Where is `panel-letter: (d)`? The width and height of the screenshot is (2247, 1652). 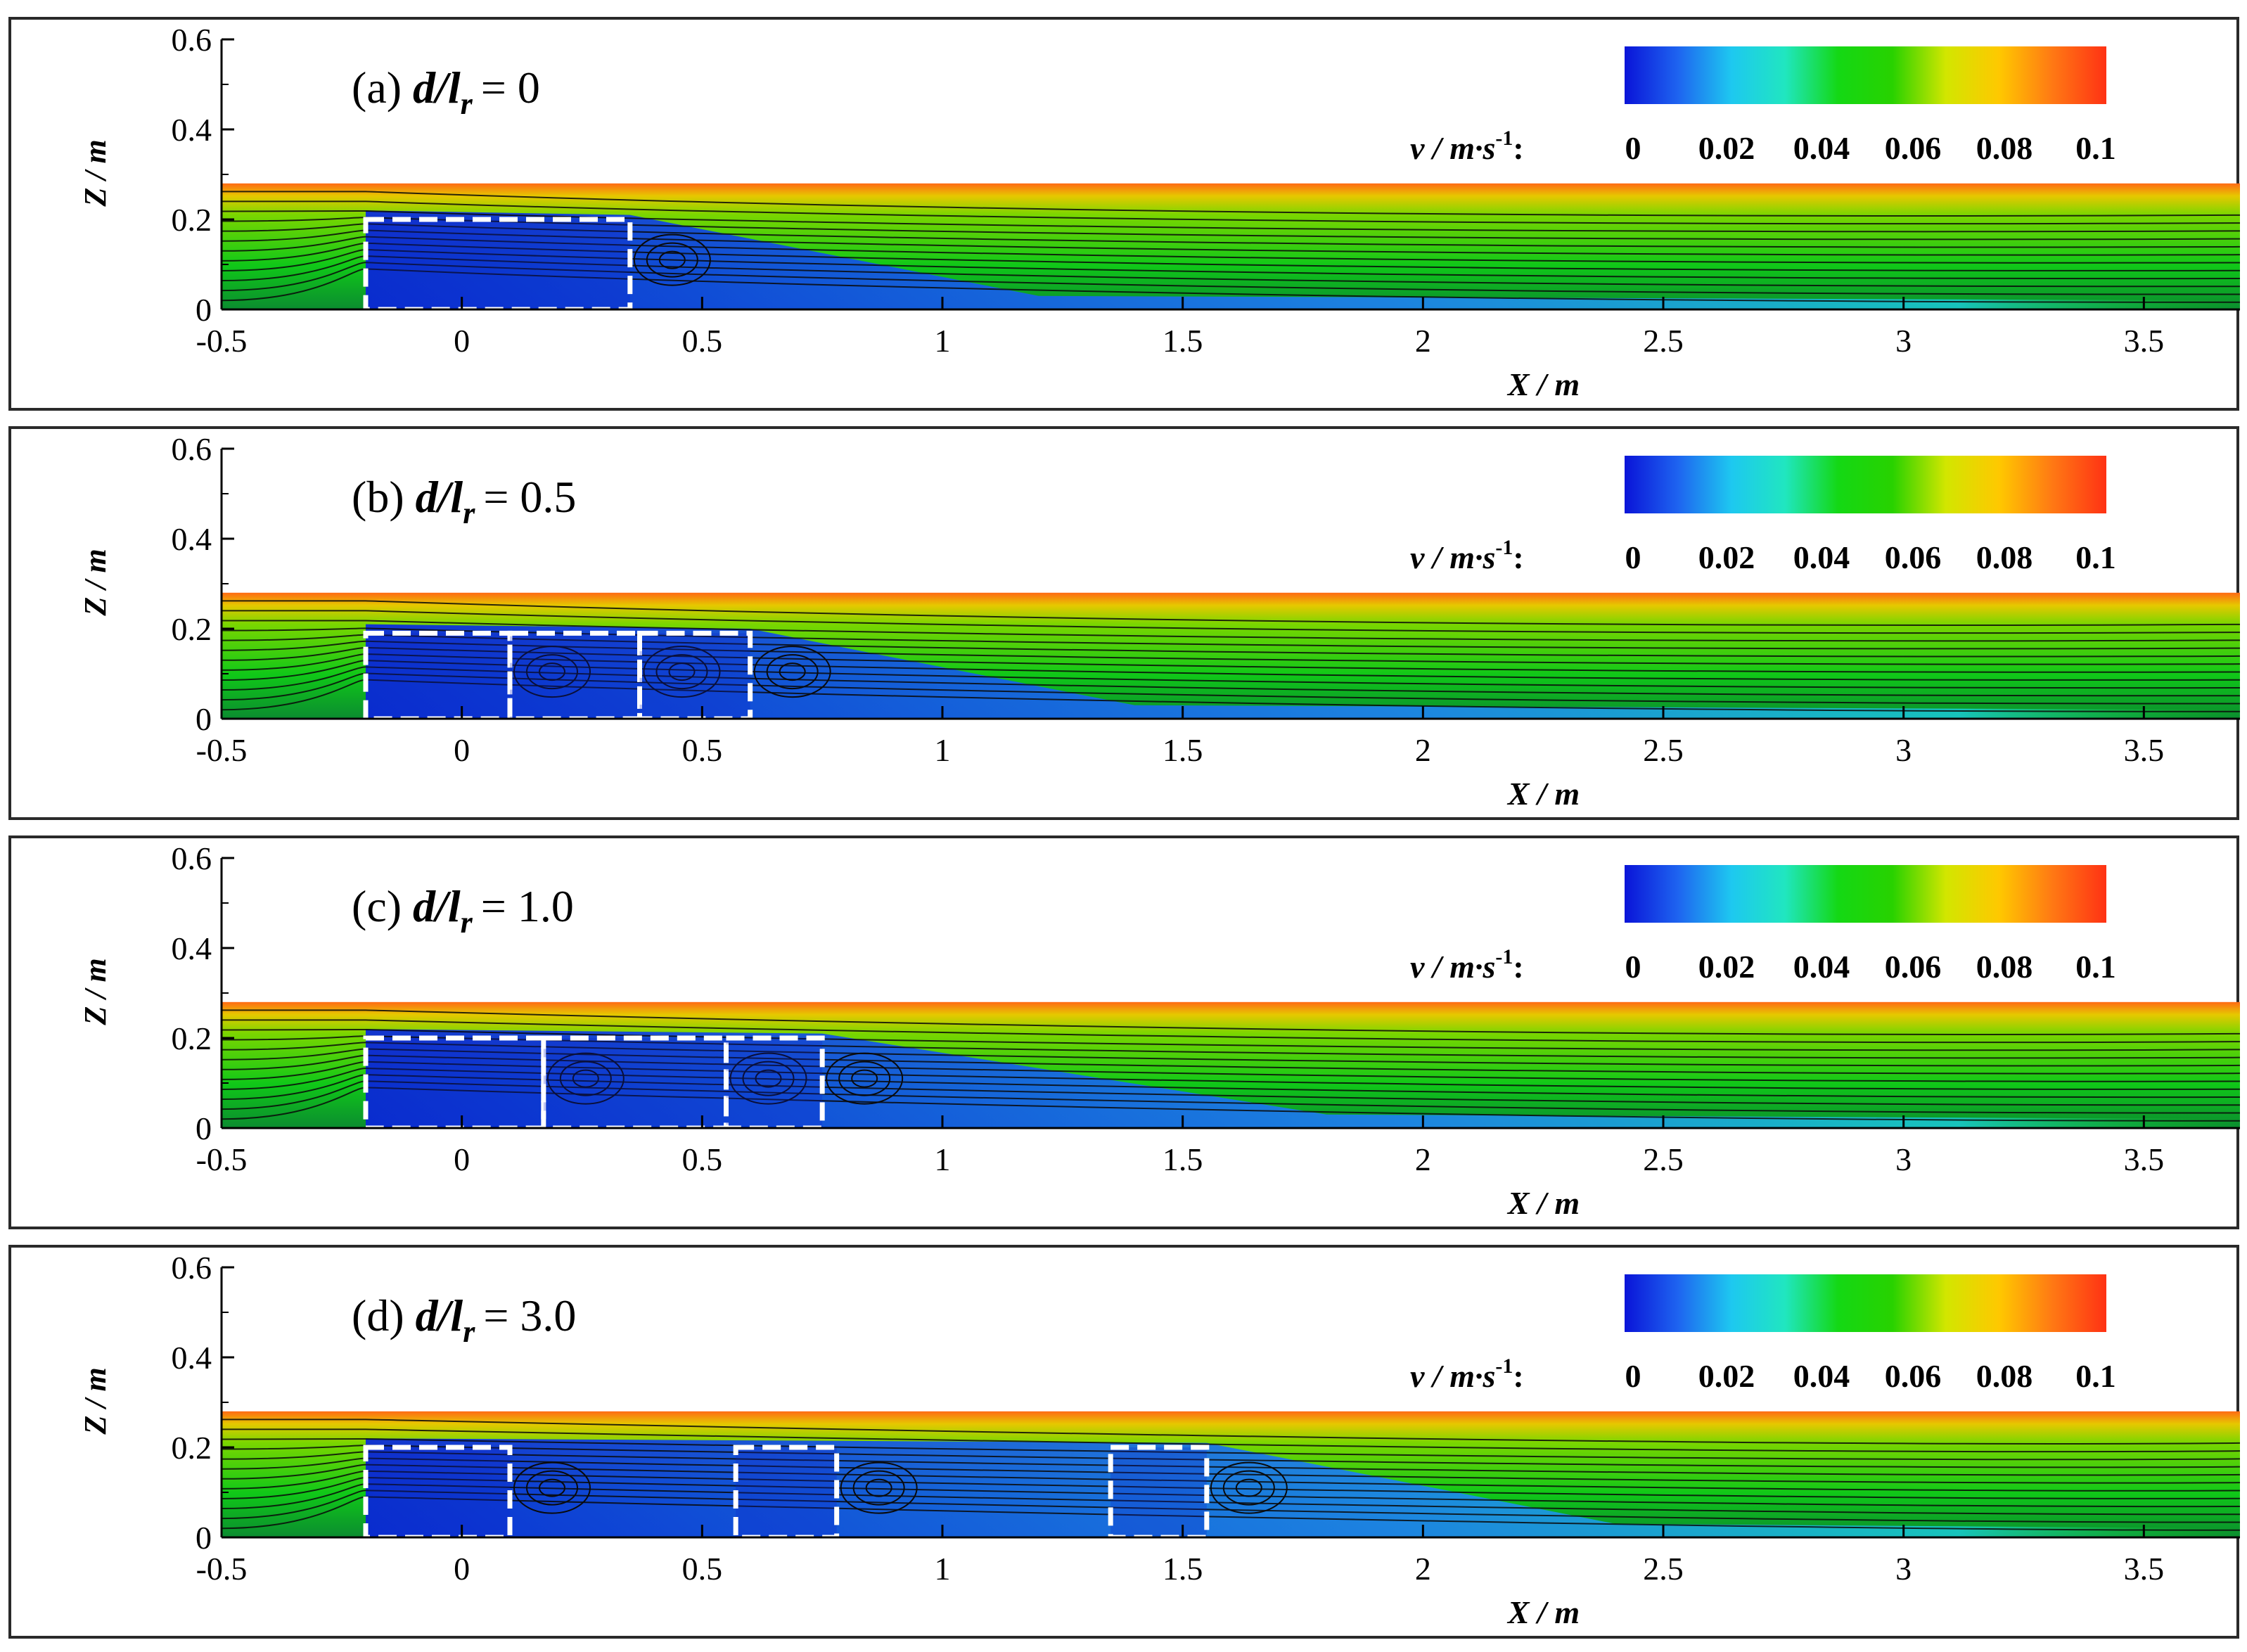 panel-letter: (d) is located at coordinates (384, 1316).